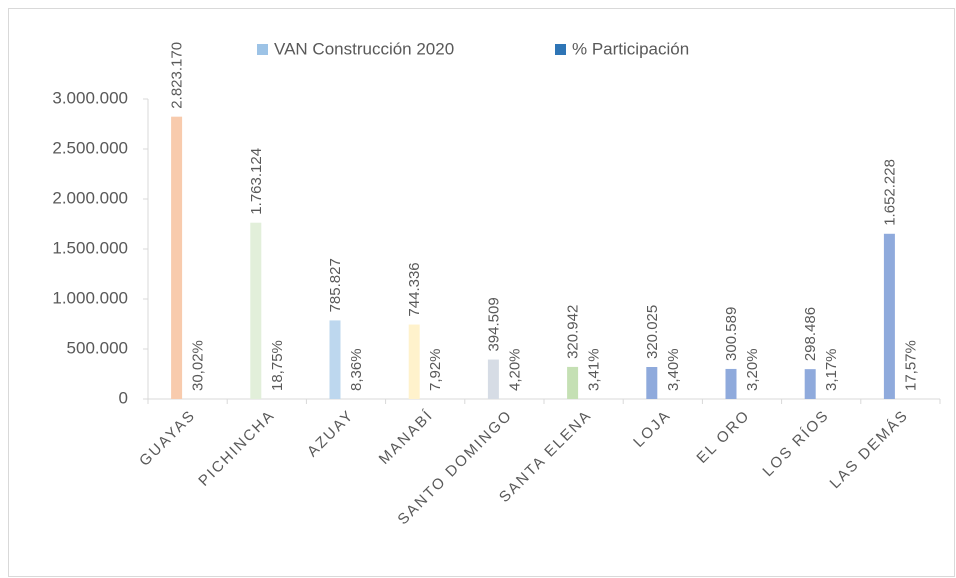  What do you see at coordinates (406, 437) in the screenshot?
I see `x-tick-label: MANABÍ` at bounding box center [406, 437].